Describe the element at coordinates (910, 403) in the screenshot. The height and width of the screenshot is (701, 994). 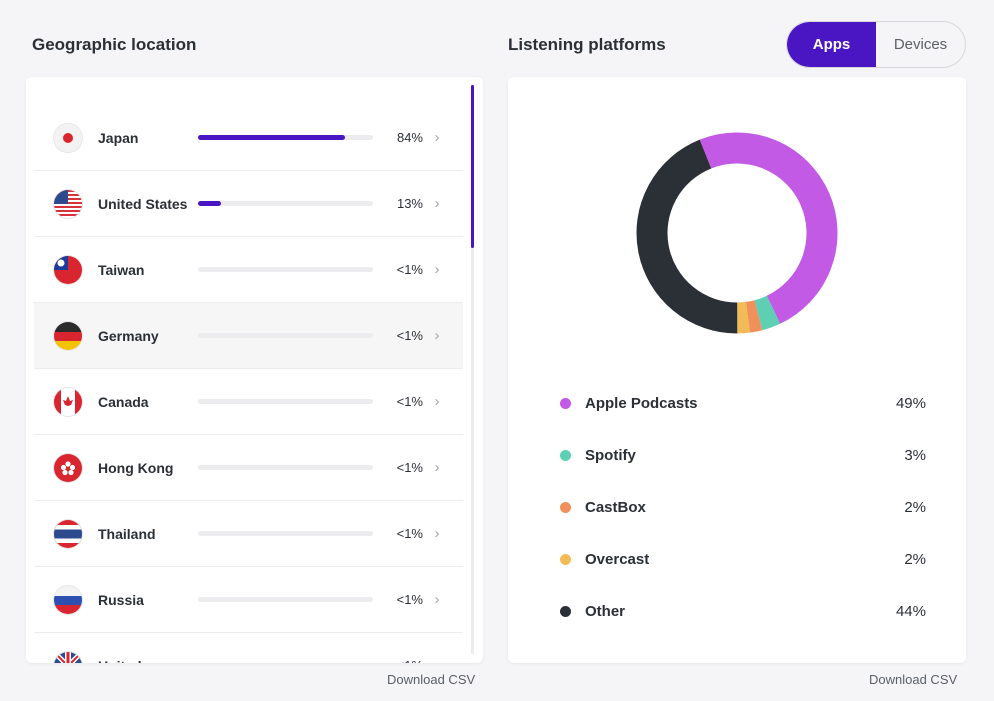
I see `legend-value: 49%` at that location.